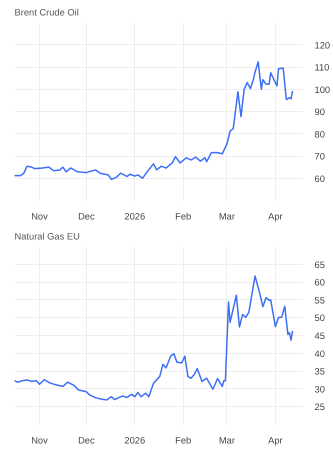 Image resolution: width=333 pixels, height=452 pixels. What do you see at coordinates (319, 407) in the screenshot?
I see `y-tick-label: 25` at bounding box center [319, 407].